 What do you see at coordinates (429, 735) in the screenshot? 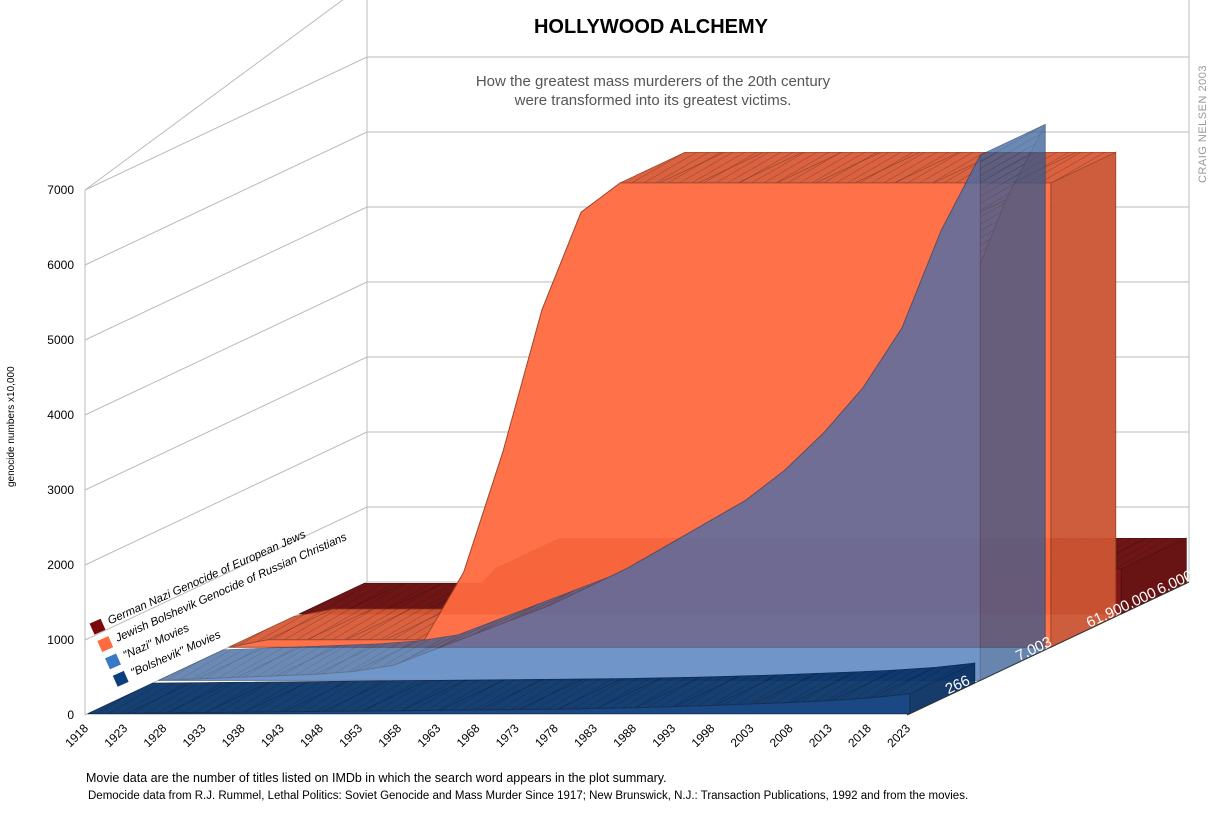
I see `x-tick-label: 1963` at bounding box center [429, 735].